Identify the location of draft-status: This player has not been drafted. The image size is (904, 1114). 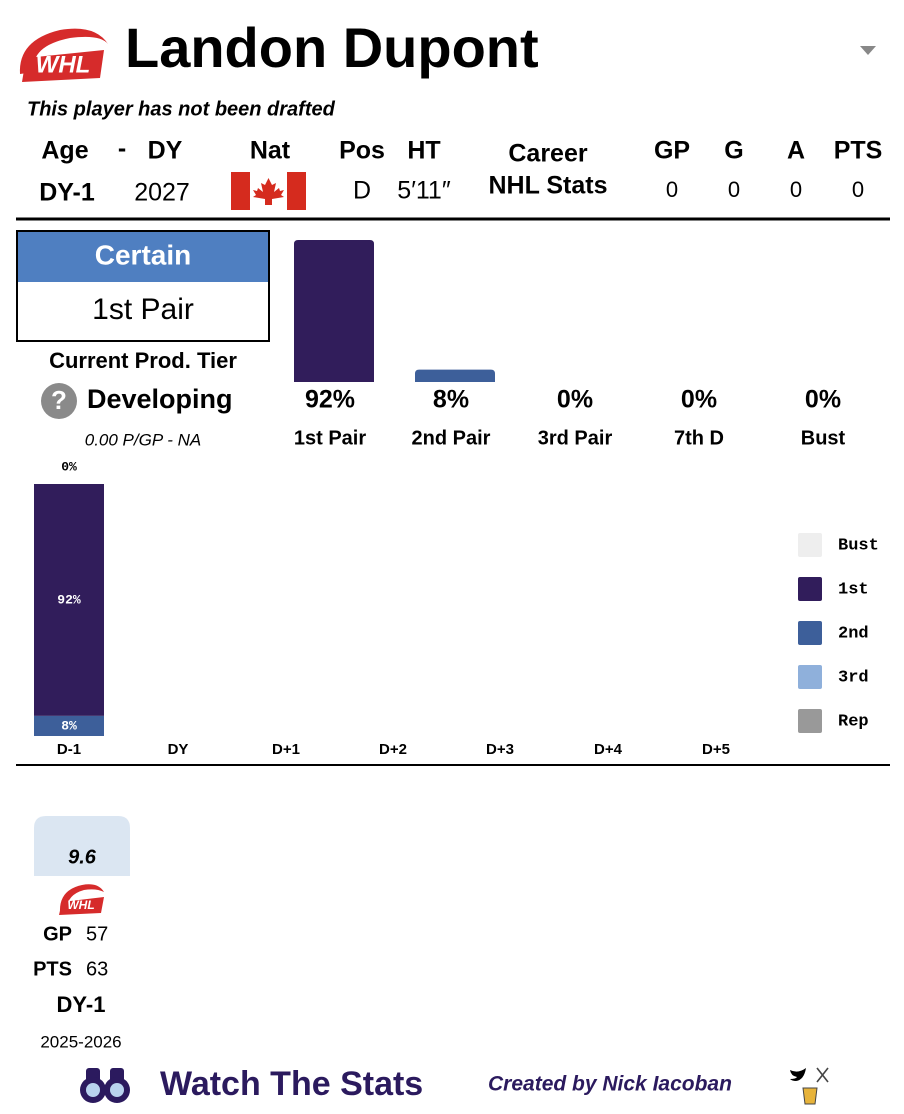
(181, 109).